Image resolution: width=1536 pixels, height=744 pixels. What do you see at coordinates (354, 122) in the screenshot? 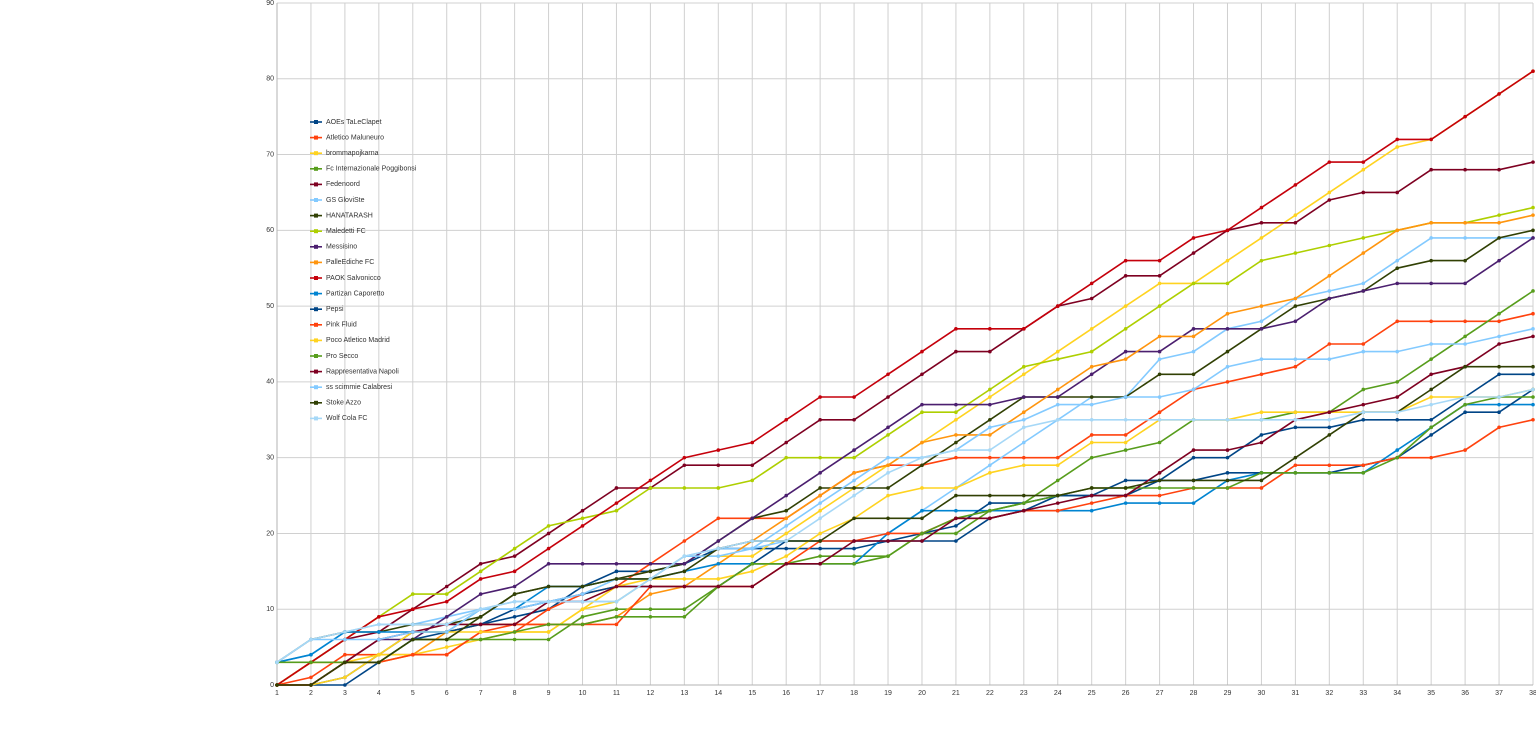
I see `legend-label: AOEs TaLeClapet` at bounding box center [354, 122].